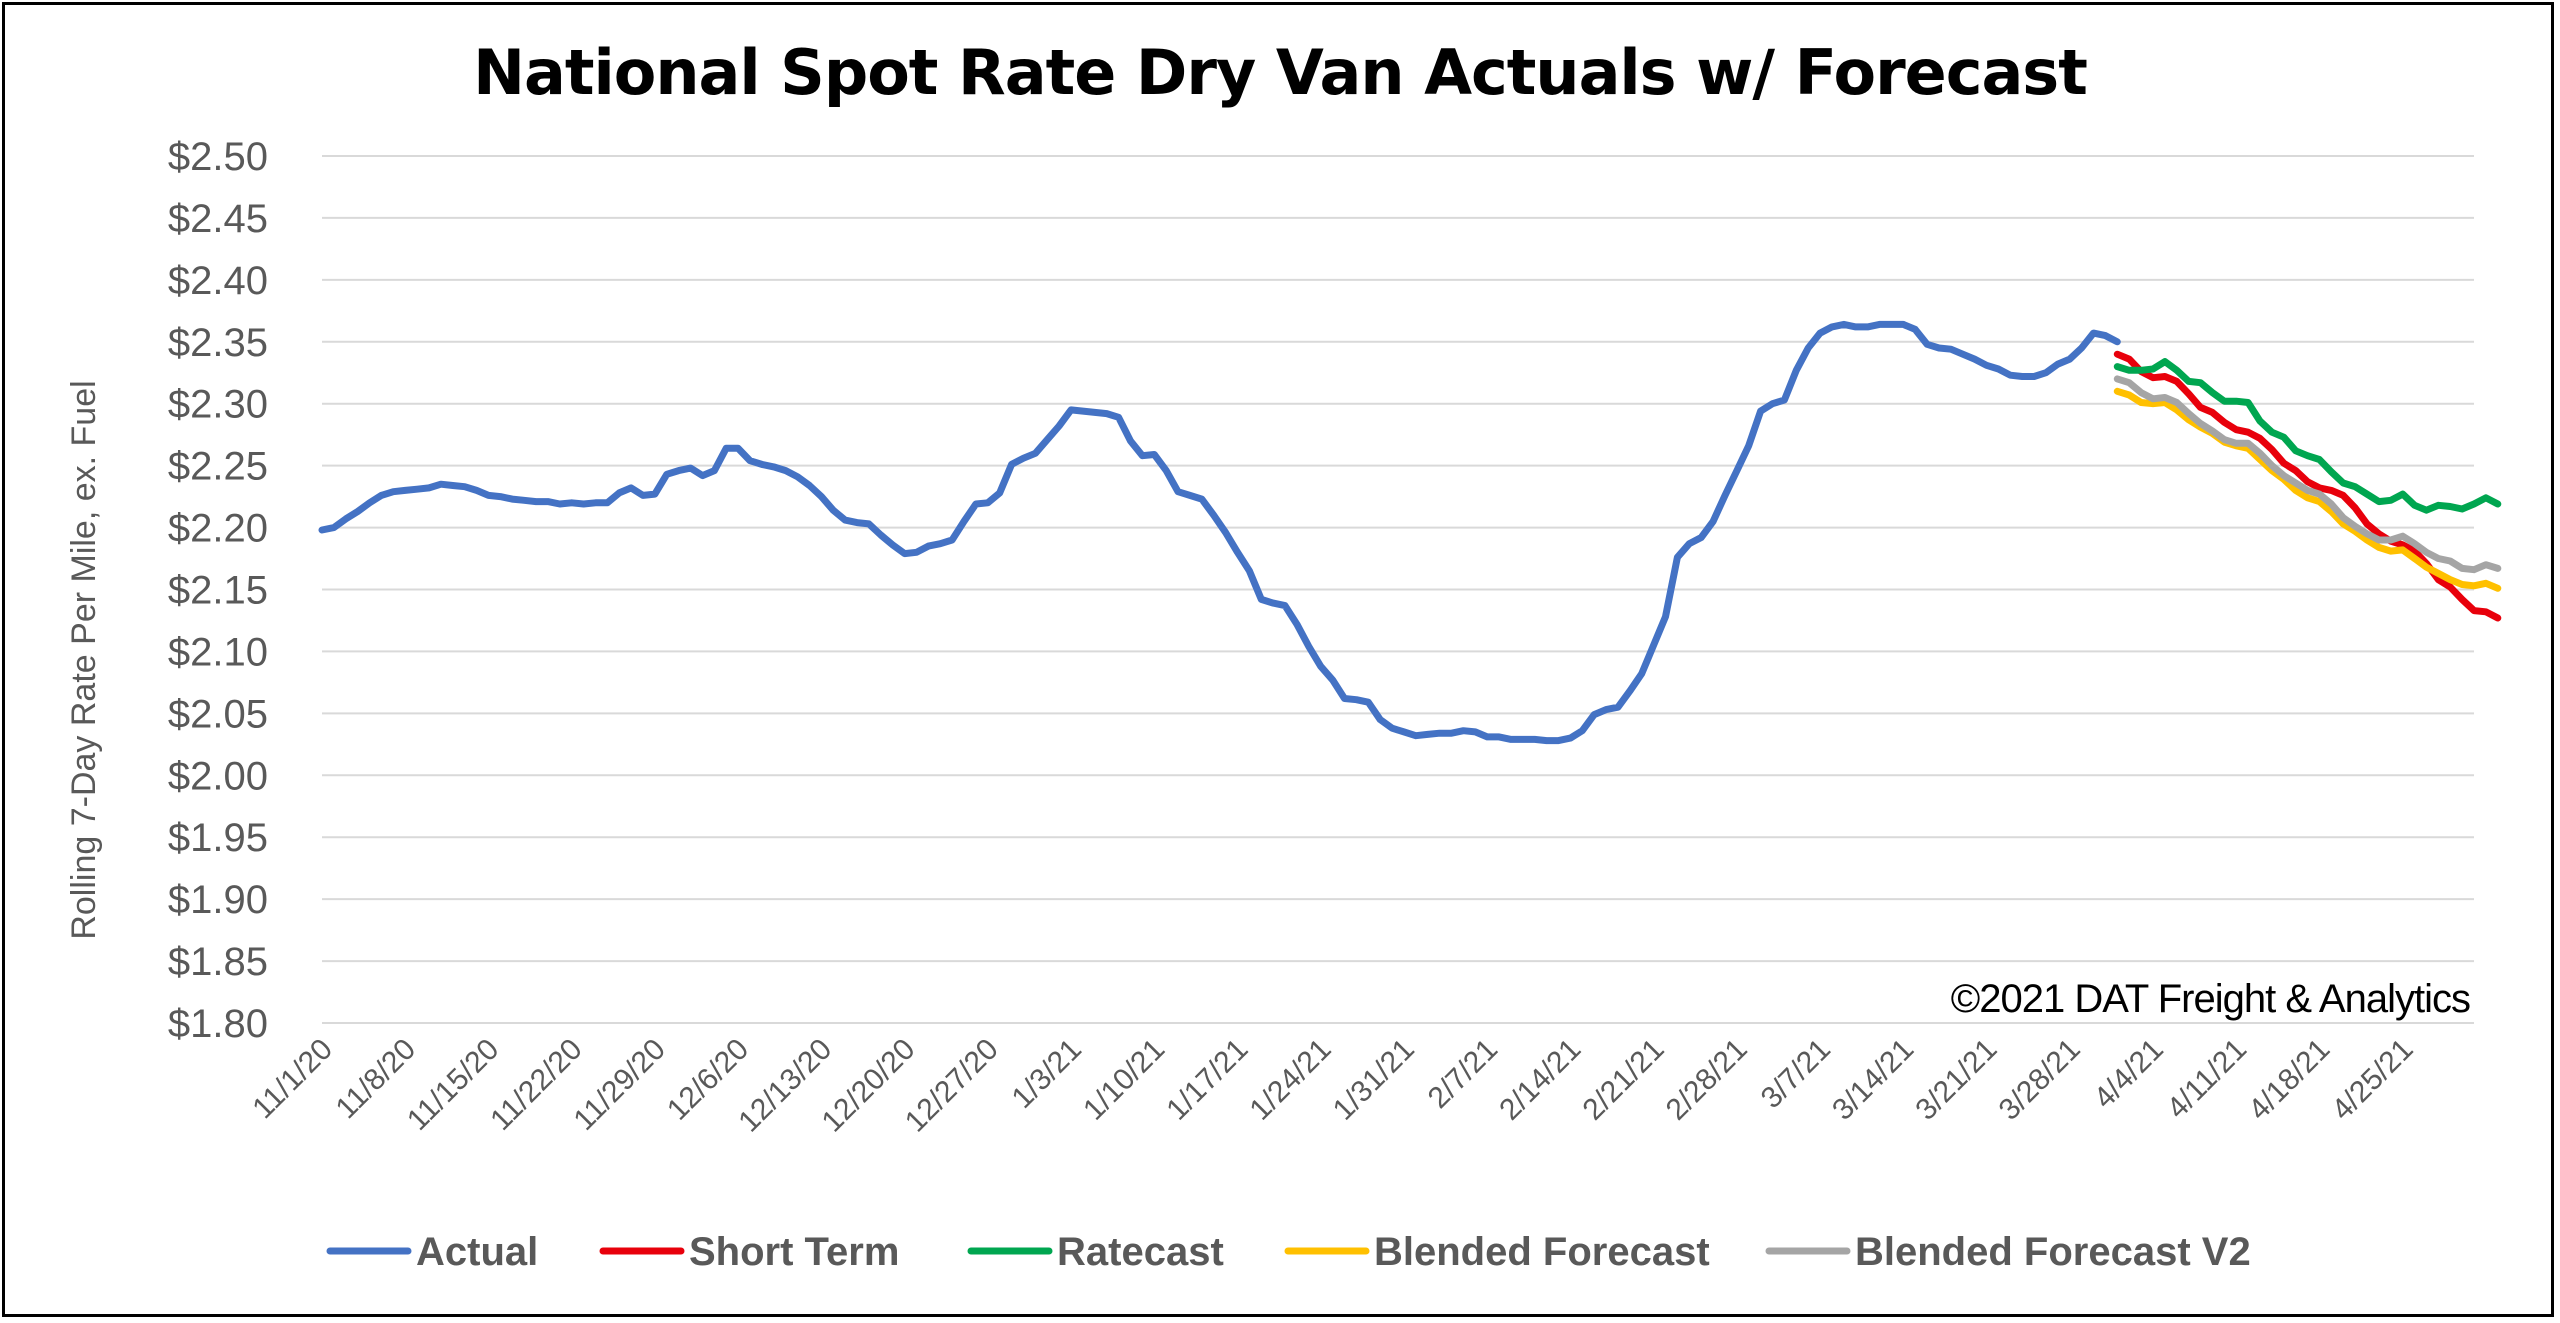 Image resolution: width=2560 pixels, height=1323 pixels. Describe the element at coordinates (2207, 1079) in the screenshot. I see `x-tick-label: 4/11/21` at that location.